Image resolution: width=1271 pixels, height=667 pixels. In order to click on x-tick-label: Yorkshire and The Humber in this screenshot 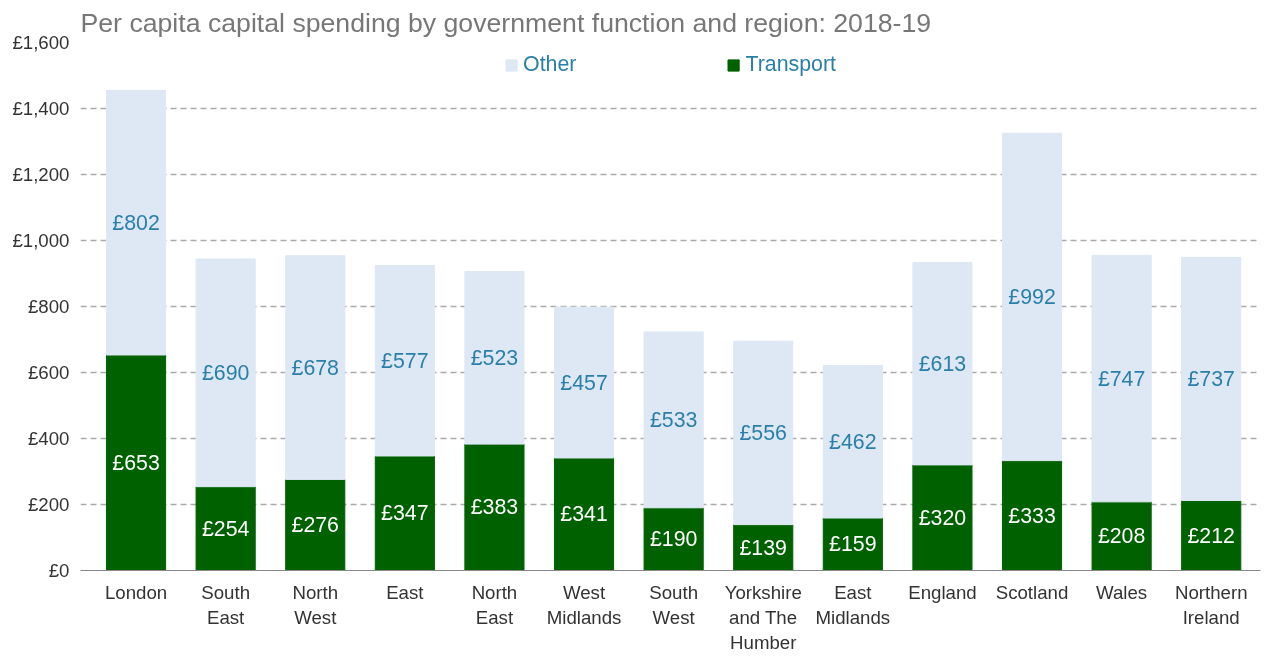, I will do `click(763, 617)`.